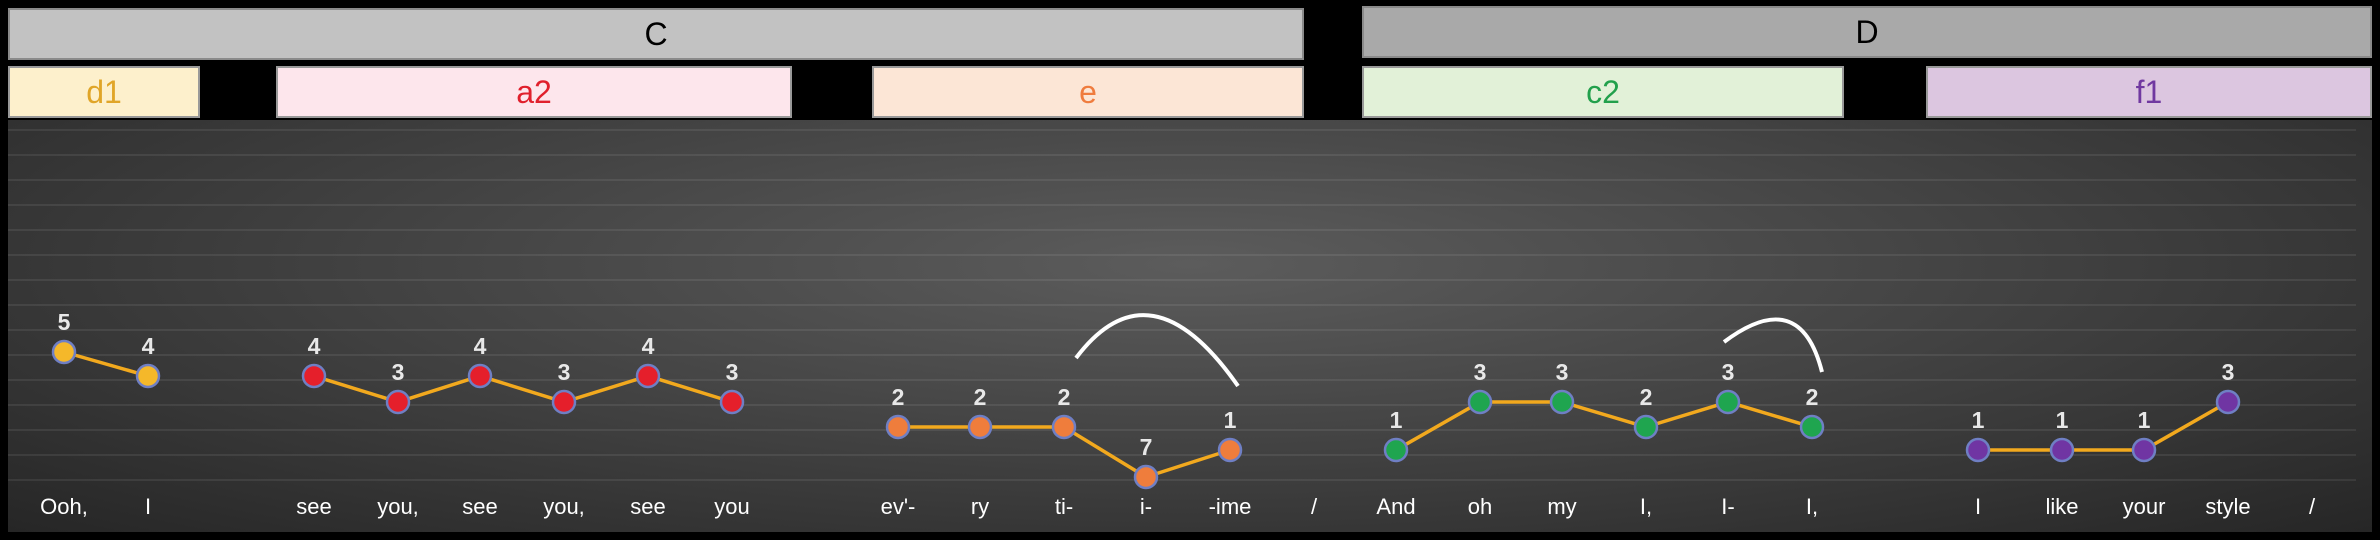 The image size is (2380, 540). I want to click on key-label-d1: d1, so click(104, 92).